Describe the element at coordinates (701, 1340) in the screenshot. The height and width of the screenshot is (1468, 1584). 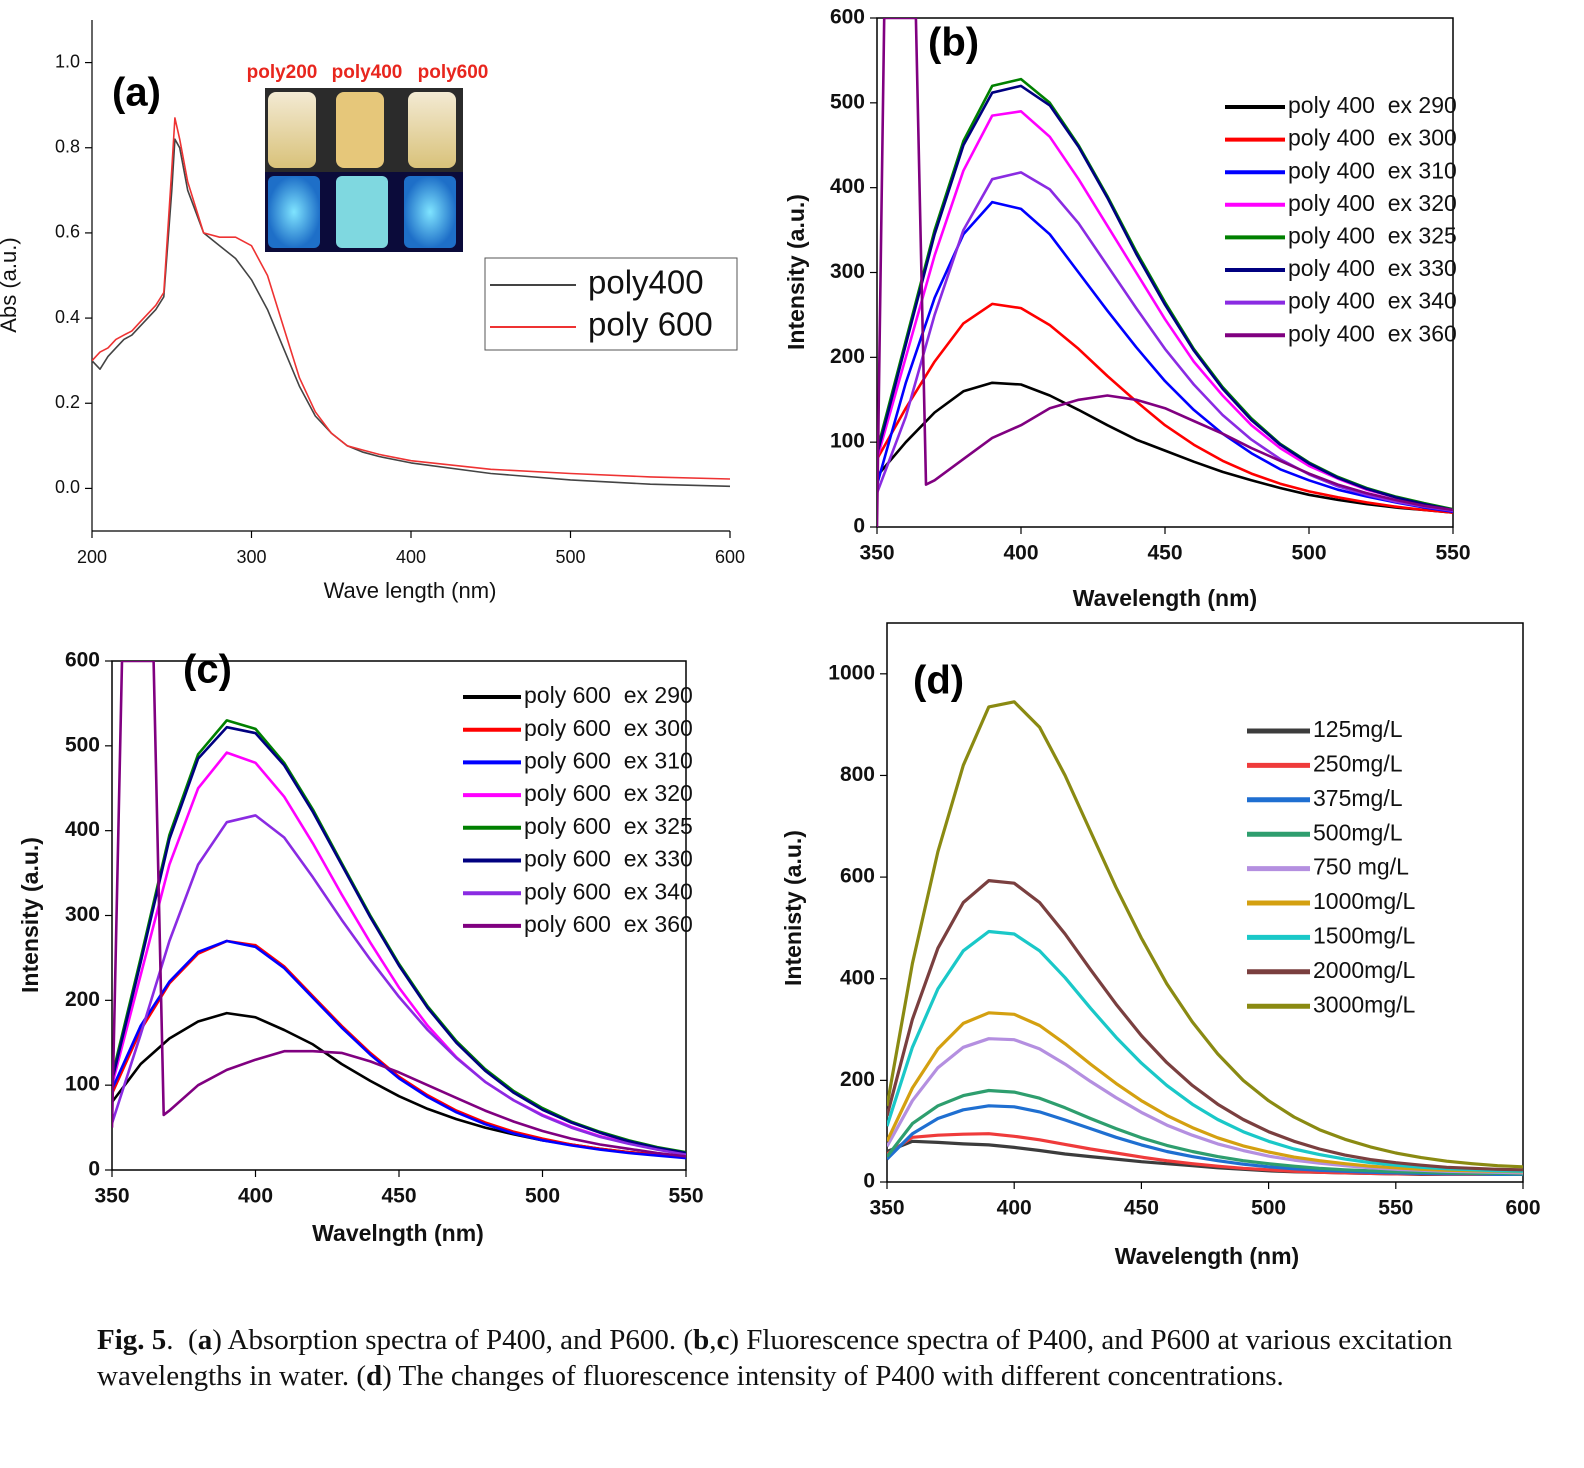
I see `caption-run: b` at that location.